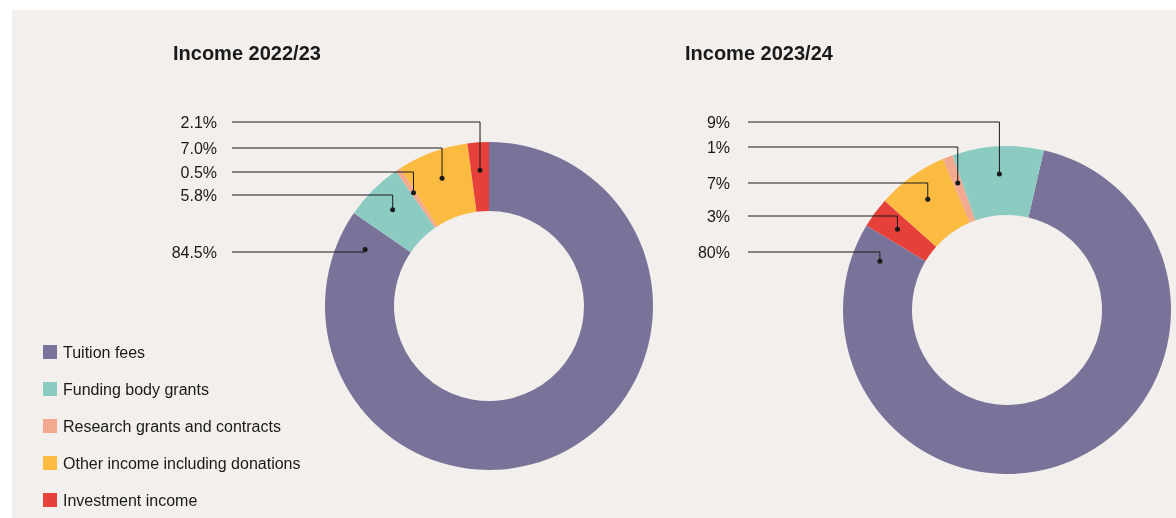  What do you see at coordinates (198, 172) in the screenshot?
I see `data-label: 0.5%` at bounding box center [198, 172].